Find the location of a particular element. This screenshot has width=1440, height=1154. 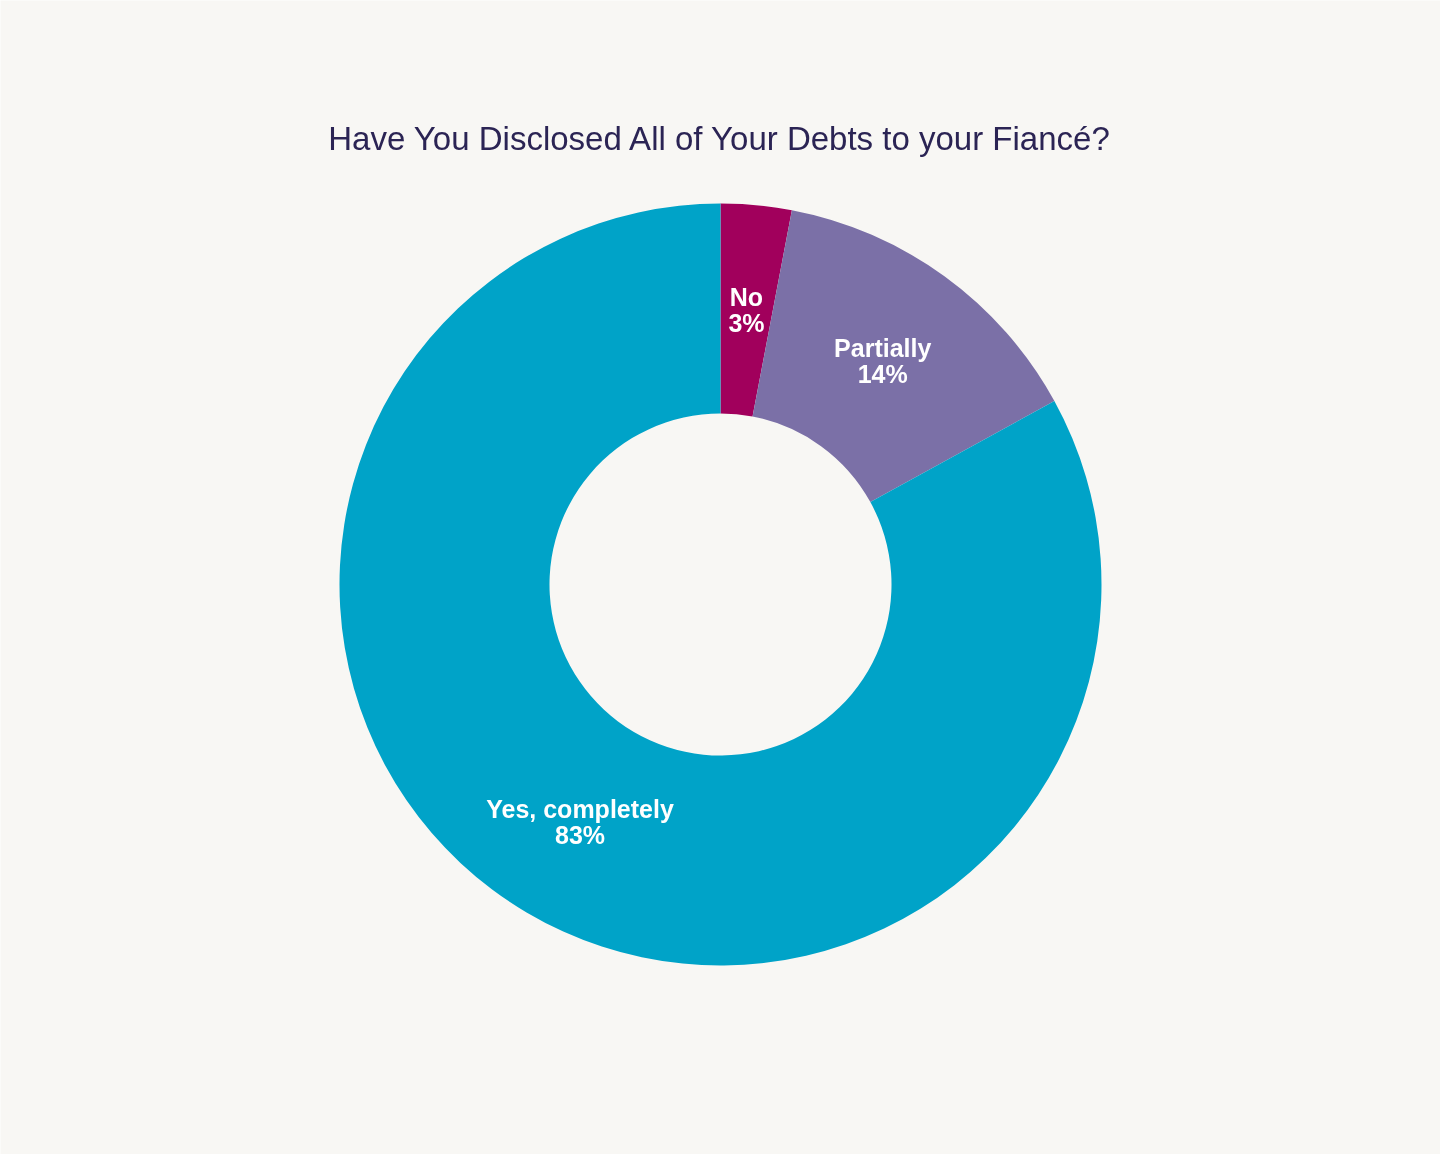

slice-label: No is located at coordinates (746, 296).